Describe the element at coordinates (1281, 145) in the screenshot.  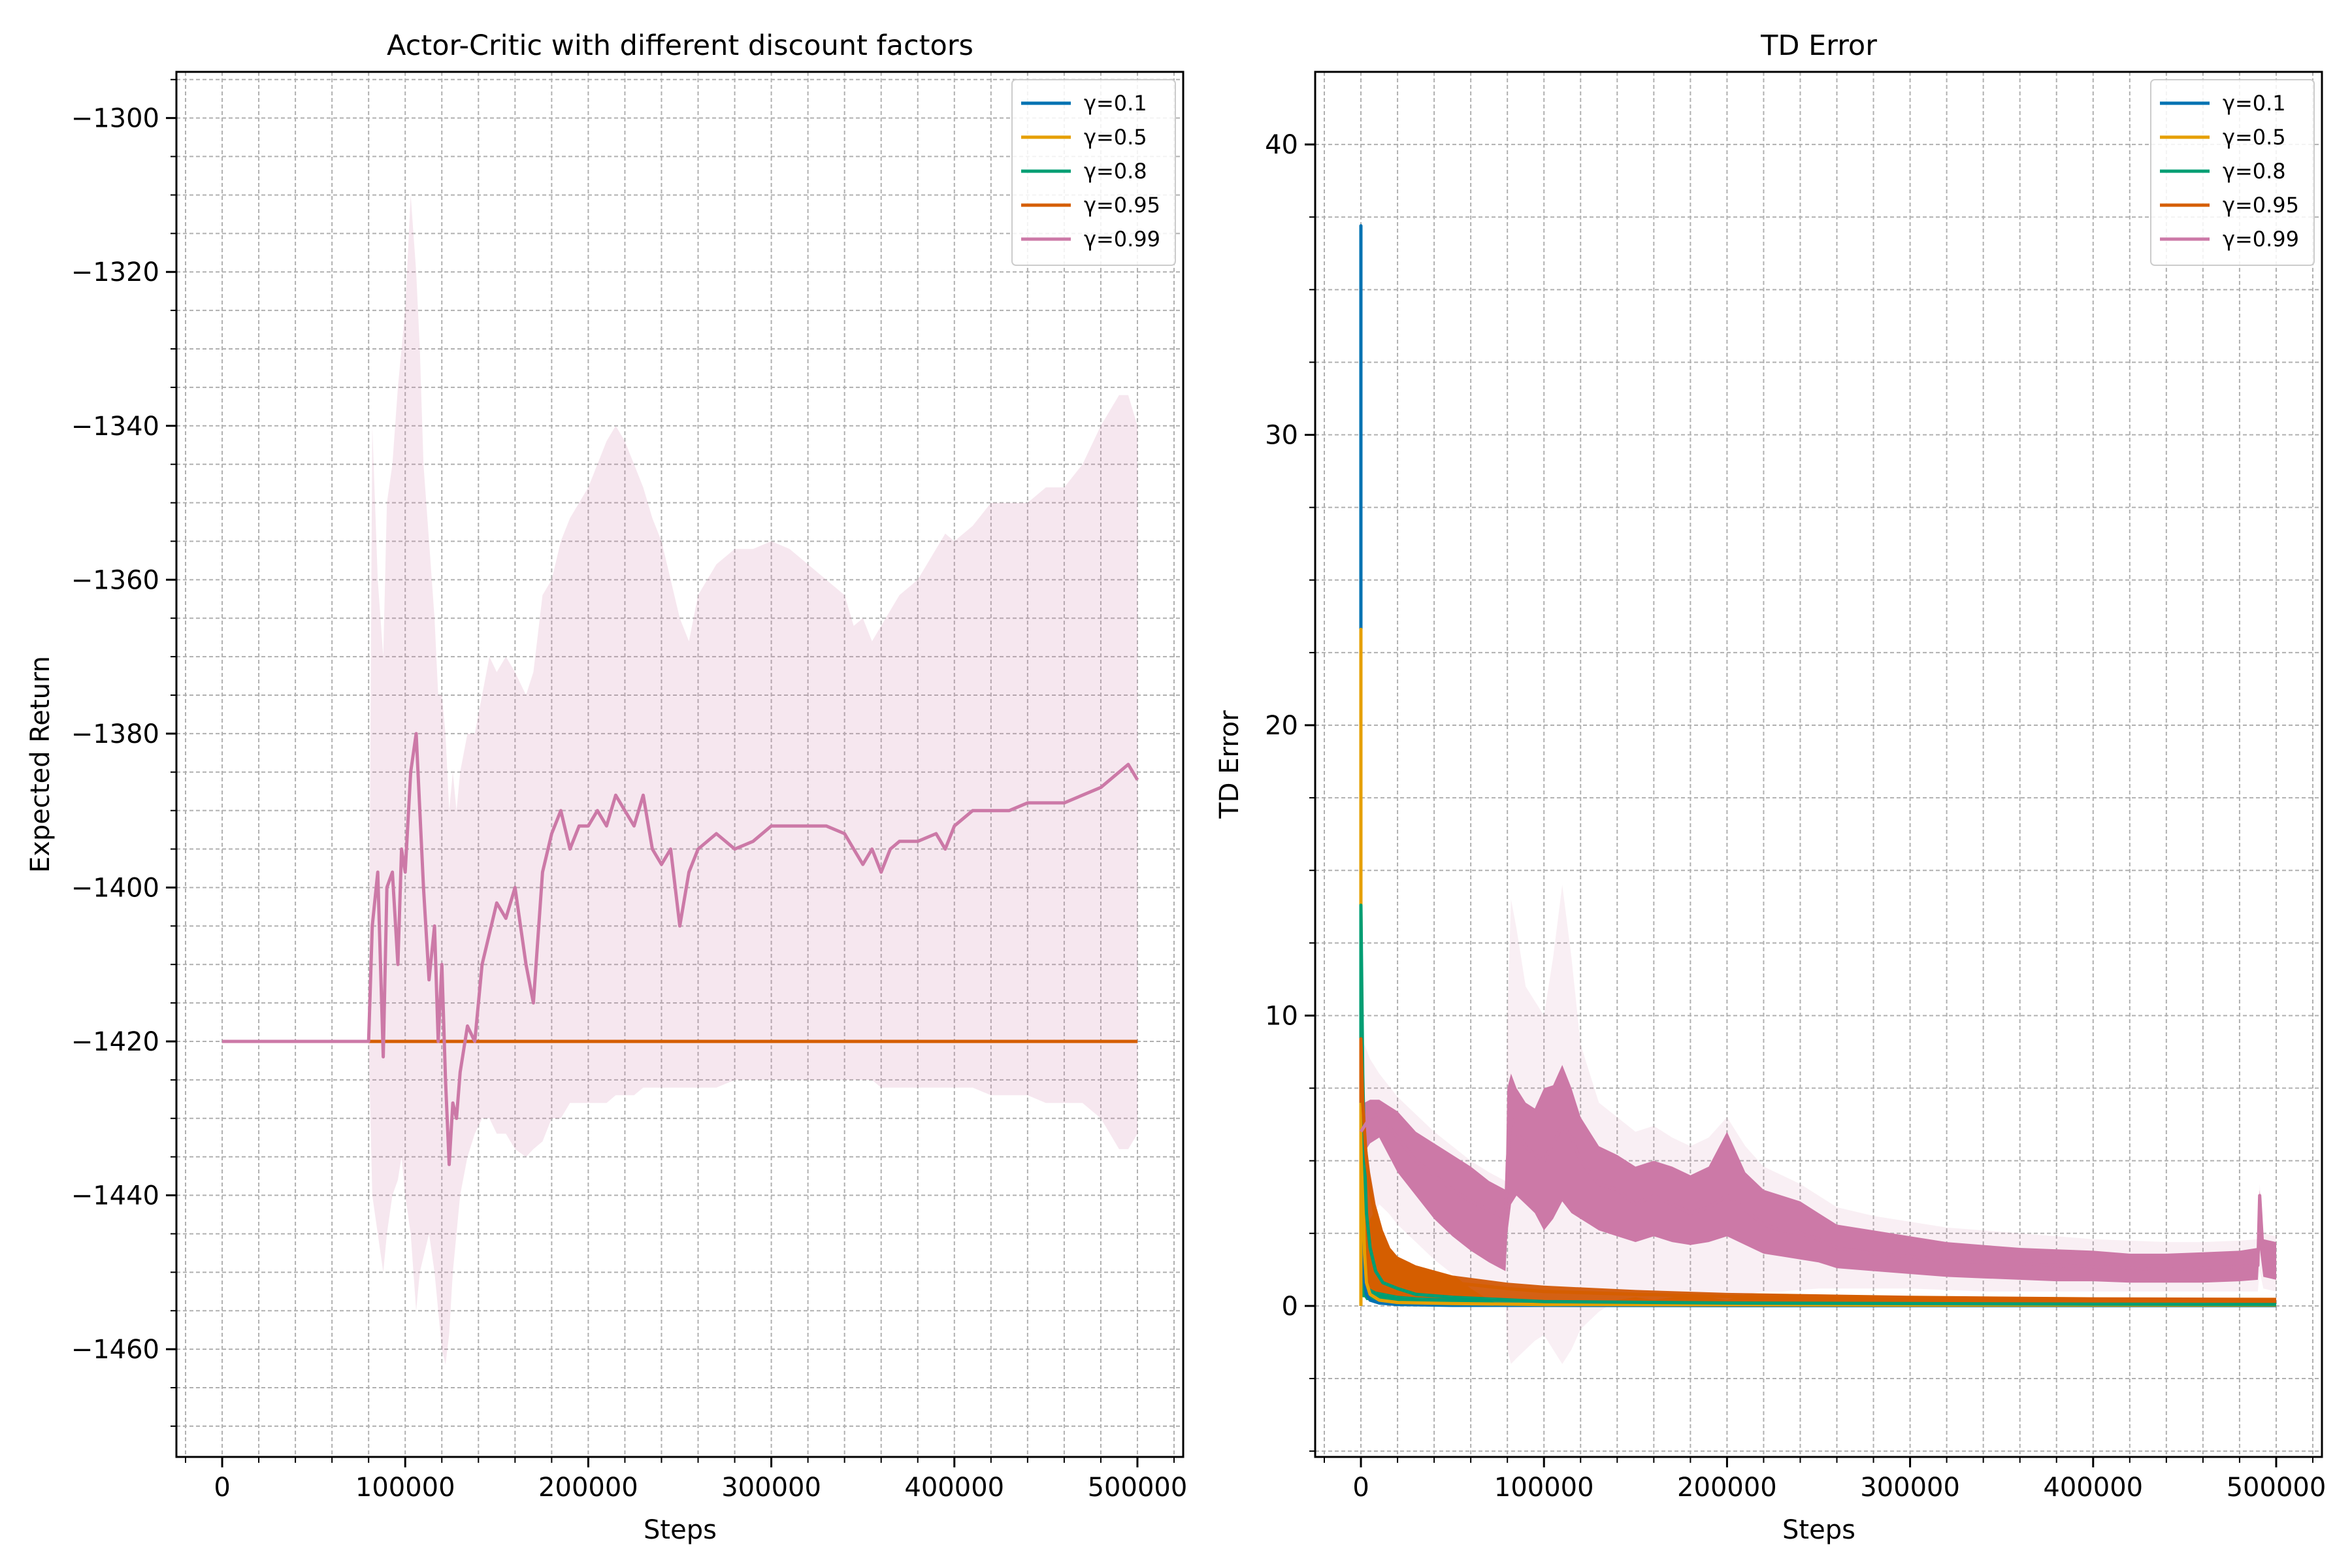
I see `y-tick-label: 40` at that location.